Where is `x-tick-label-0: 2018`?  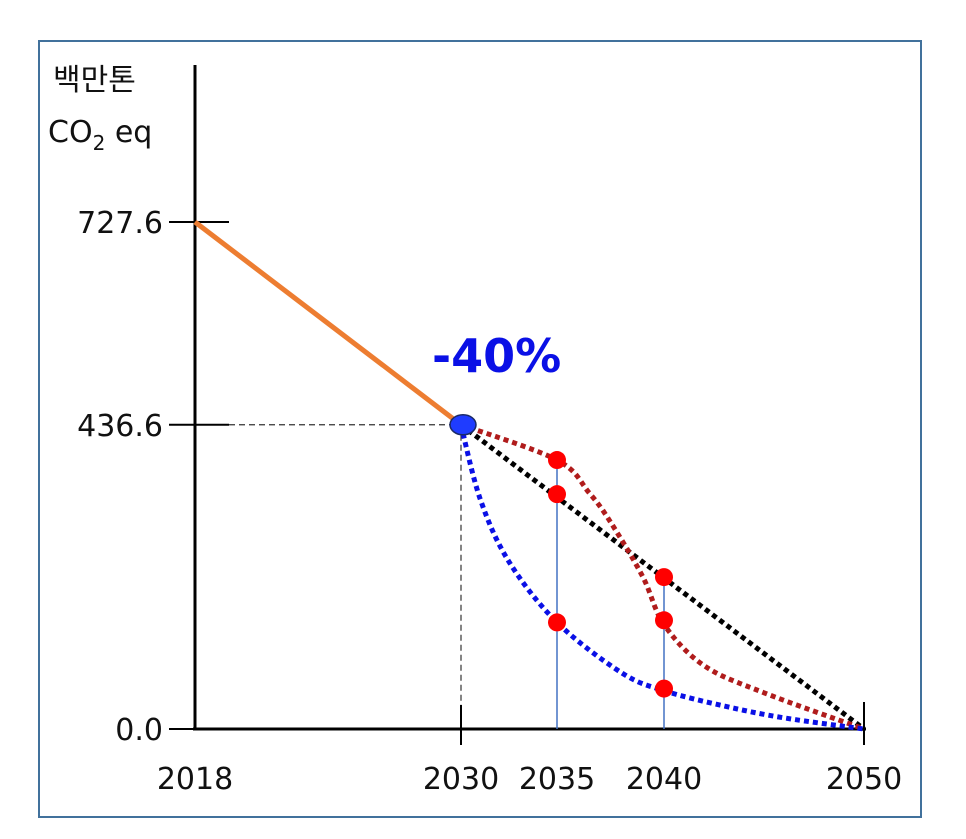
x-tick-label-0: 2018 is located at coordinates (195, 779).